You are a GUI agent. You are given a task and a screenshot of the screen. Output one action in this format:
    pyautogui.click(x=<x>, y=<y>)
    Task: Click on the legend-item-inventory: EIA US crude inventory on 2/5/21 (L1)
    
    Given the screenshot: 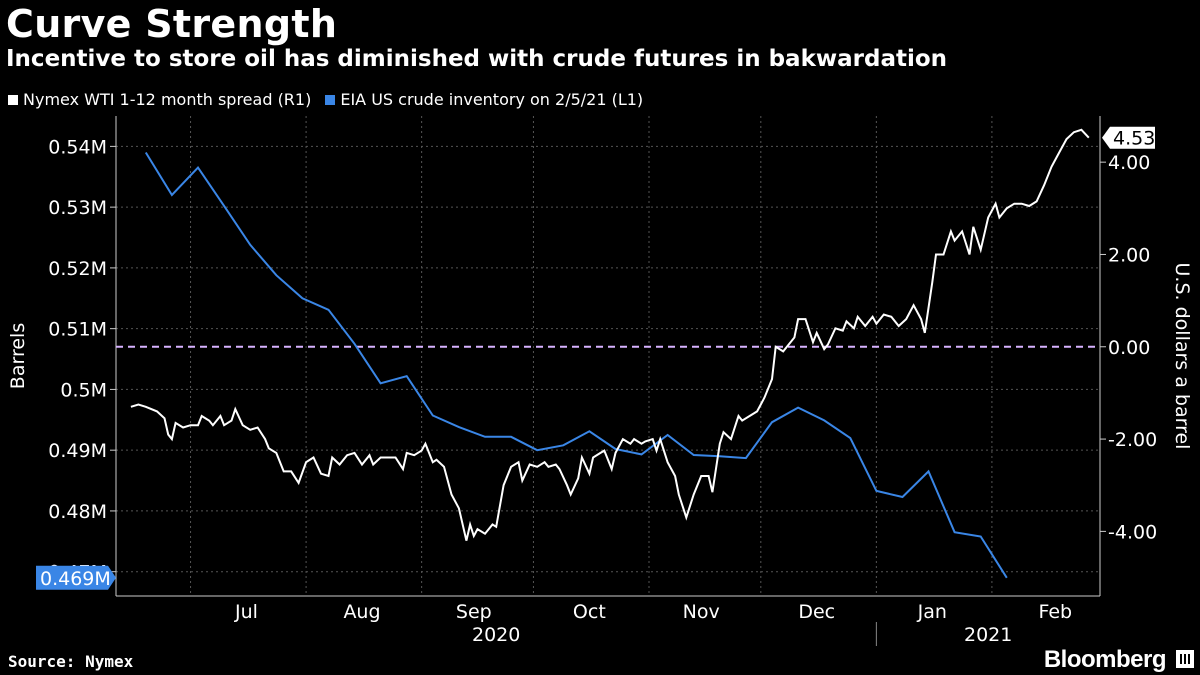 What is the action you would take?
    pyautogui.click(x=484, y=99)
    